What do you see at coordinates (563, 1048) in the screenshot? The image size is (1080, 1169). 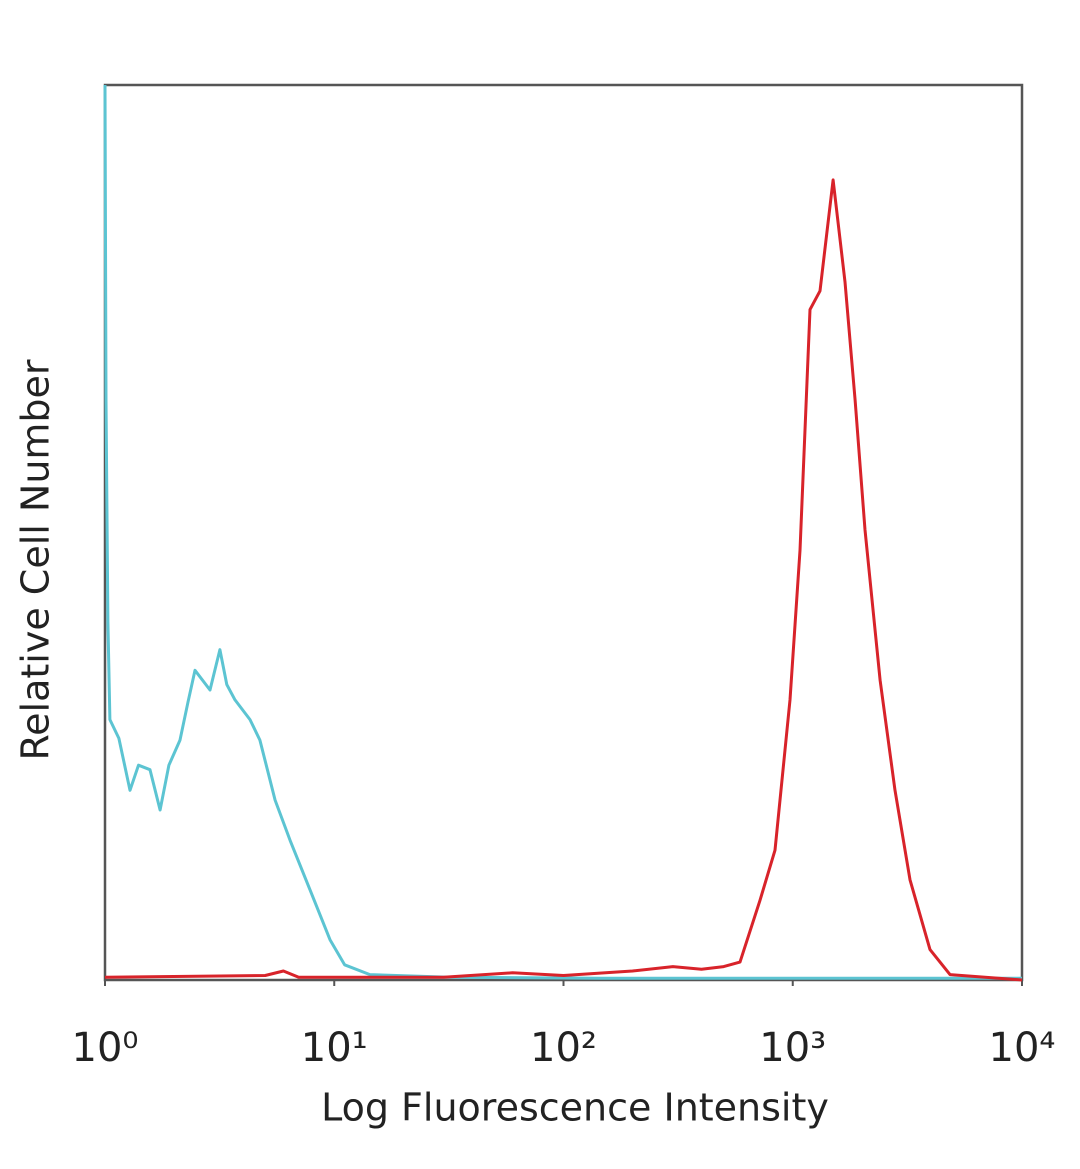 I see `x-tick-label: 10²` at bounding box center [563, 1048].